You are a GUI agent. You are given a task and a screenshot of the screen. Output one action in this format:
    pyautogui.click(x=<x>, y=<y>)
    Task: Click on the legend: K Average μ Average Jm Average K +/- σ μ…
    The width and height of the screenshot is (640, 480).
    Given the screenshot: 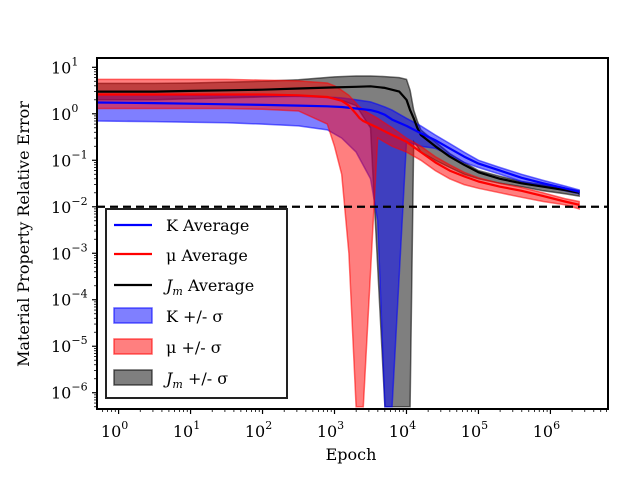 What is the action you would take?
    pyautogui.click(x=196, y=303)
    